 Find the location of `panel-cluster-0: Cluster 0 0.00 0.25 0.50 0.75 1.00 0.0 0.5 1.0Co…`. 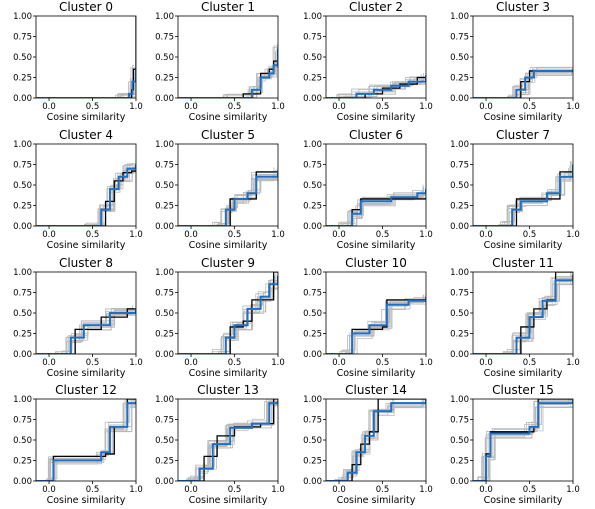

panel-cluster-0: Cluster 0 0.00 0.25 0.50 0.75 1.00 0.0 0.5 1.0Co… is located at coordinates (78, 61).